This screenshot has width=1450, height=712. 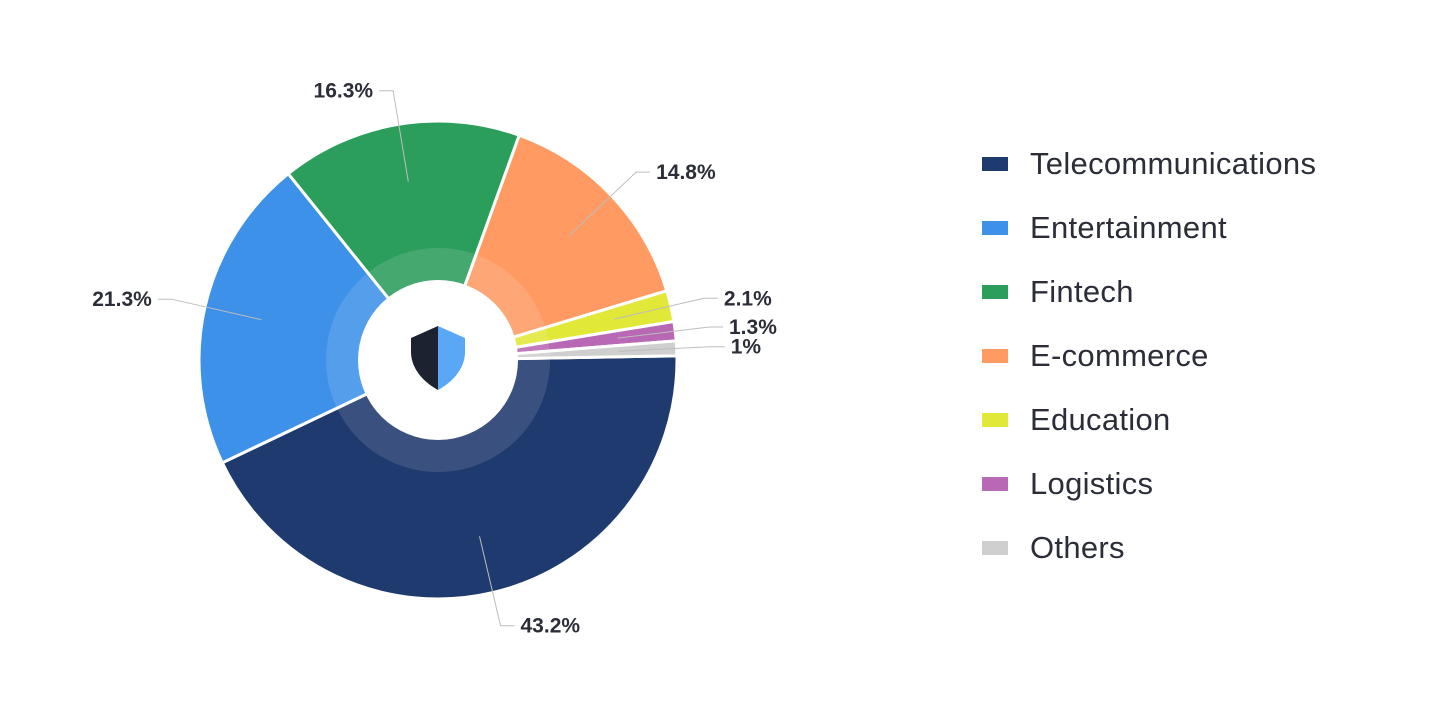 I want to click on legend-item-e-commerce: E-commerce, so click(x=1149, y=356).